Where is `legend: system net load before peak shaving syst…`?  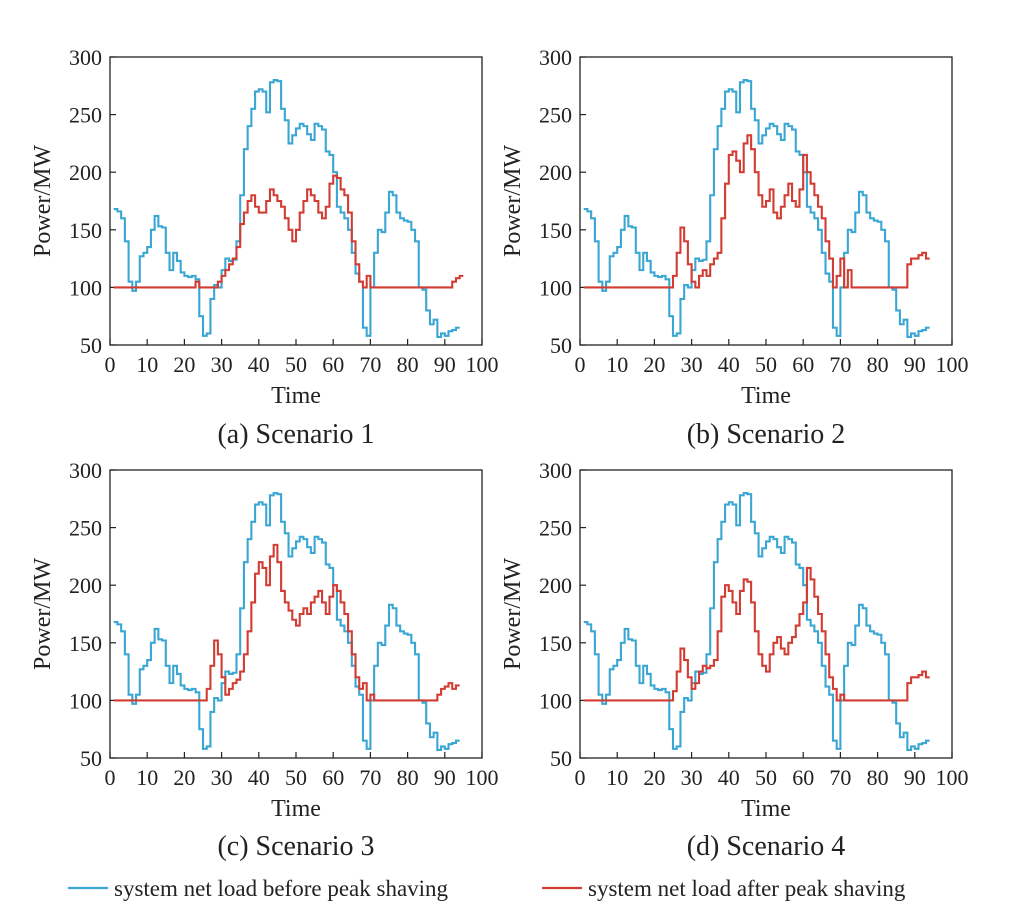
legend: system net load before peak shaving syst… is located at coordinates (487, 888).